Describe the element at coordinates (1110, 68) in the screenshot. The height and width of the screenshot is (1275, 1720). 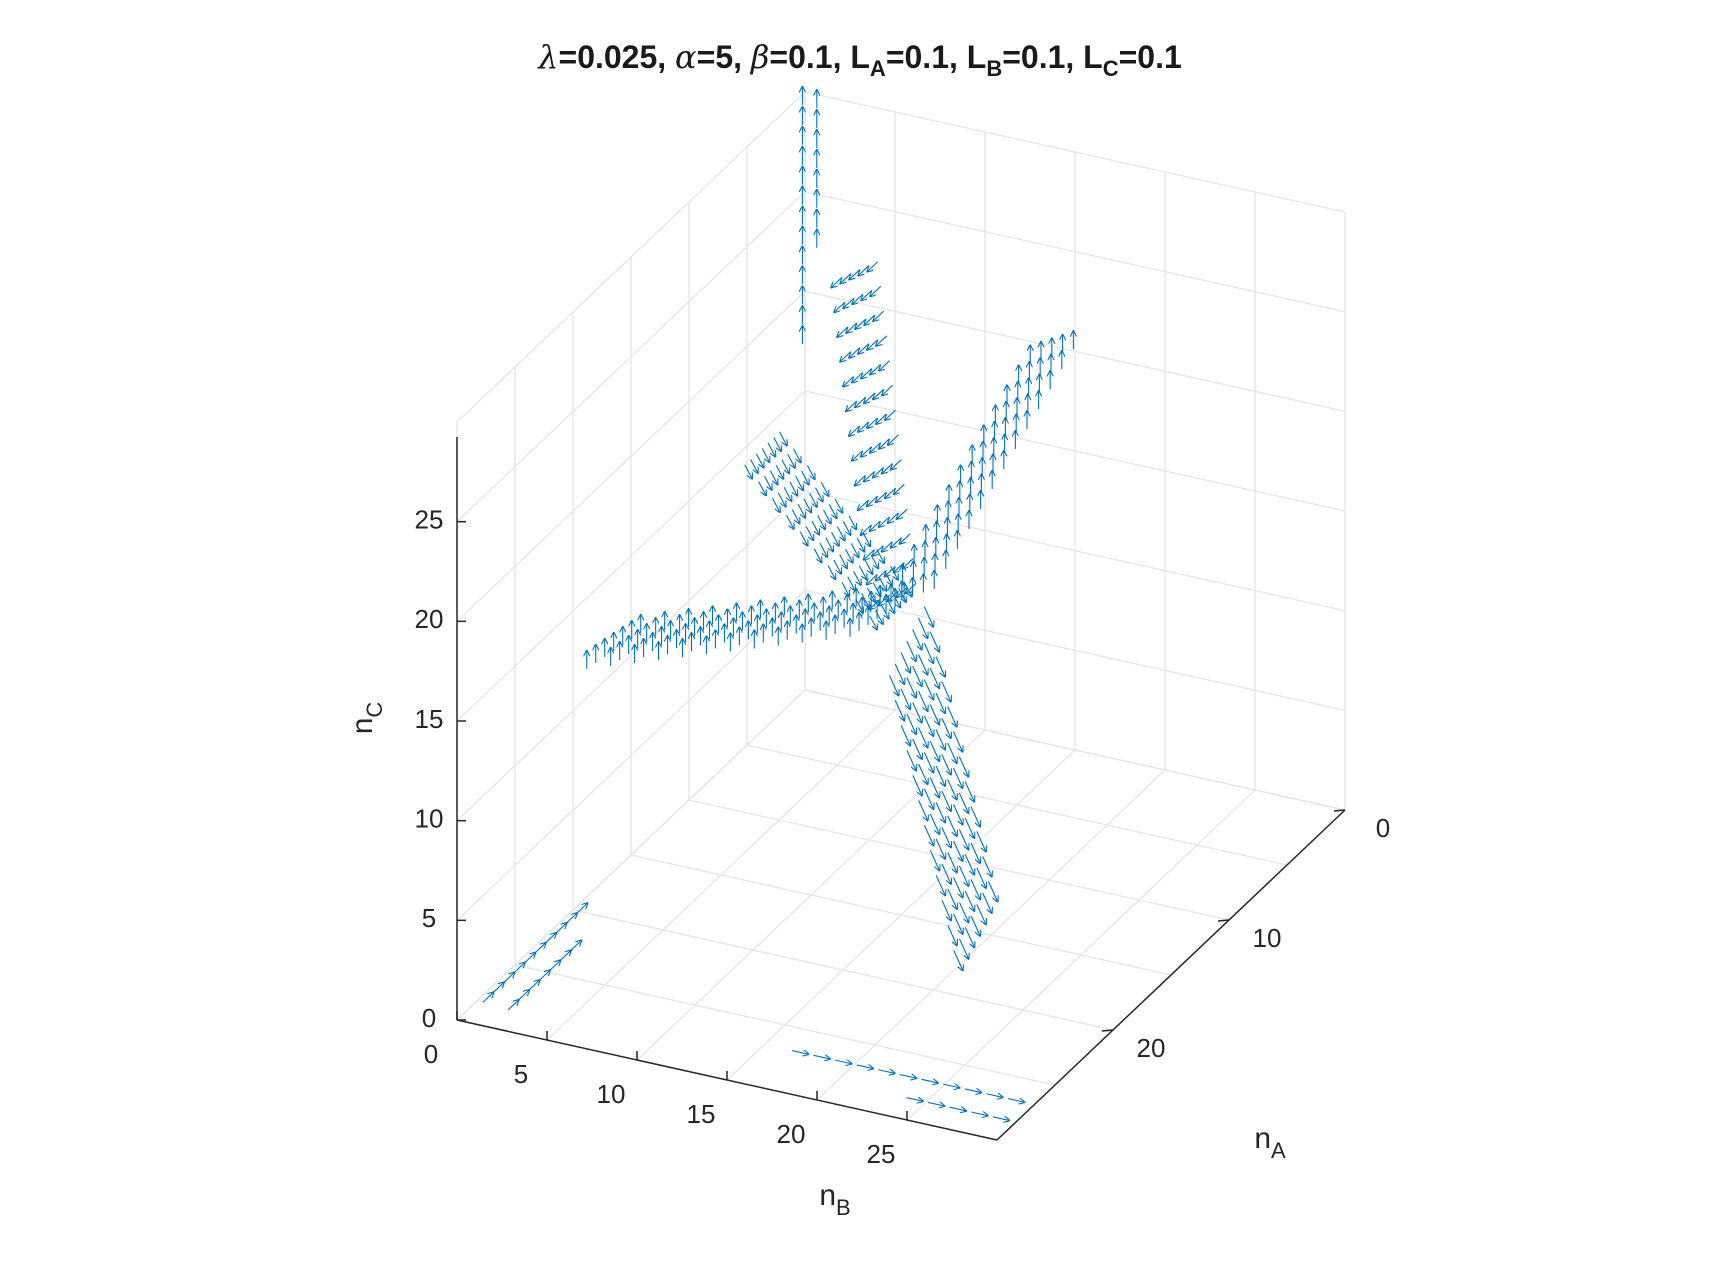
I see `title-part: C` at that location.